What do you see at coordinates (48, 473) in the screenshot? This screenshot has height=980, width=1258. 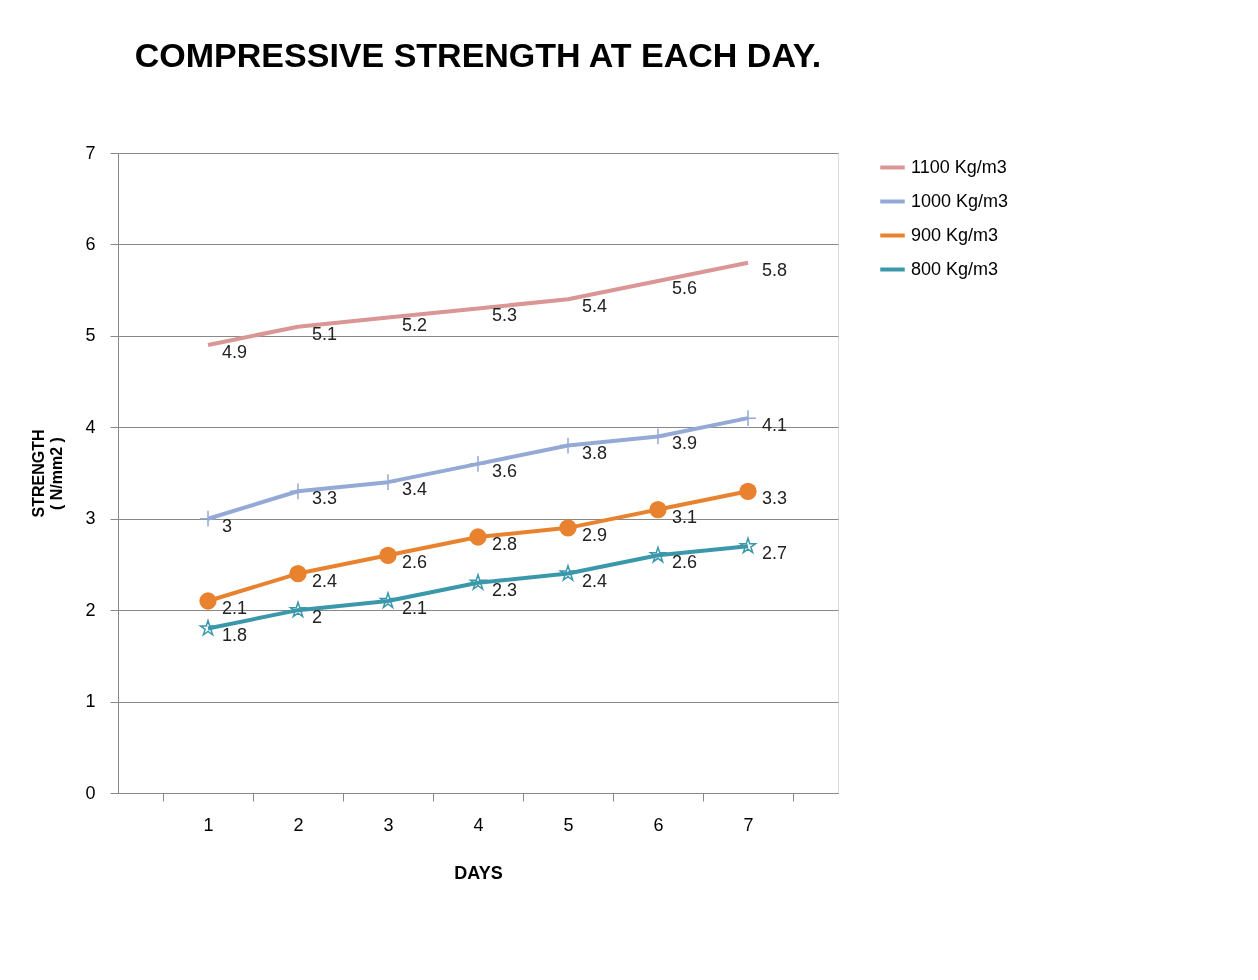 I see `y-axis-title: STRENGTH ( N/mm2 )` at bounding box center [48, 473].